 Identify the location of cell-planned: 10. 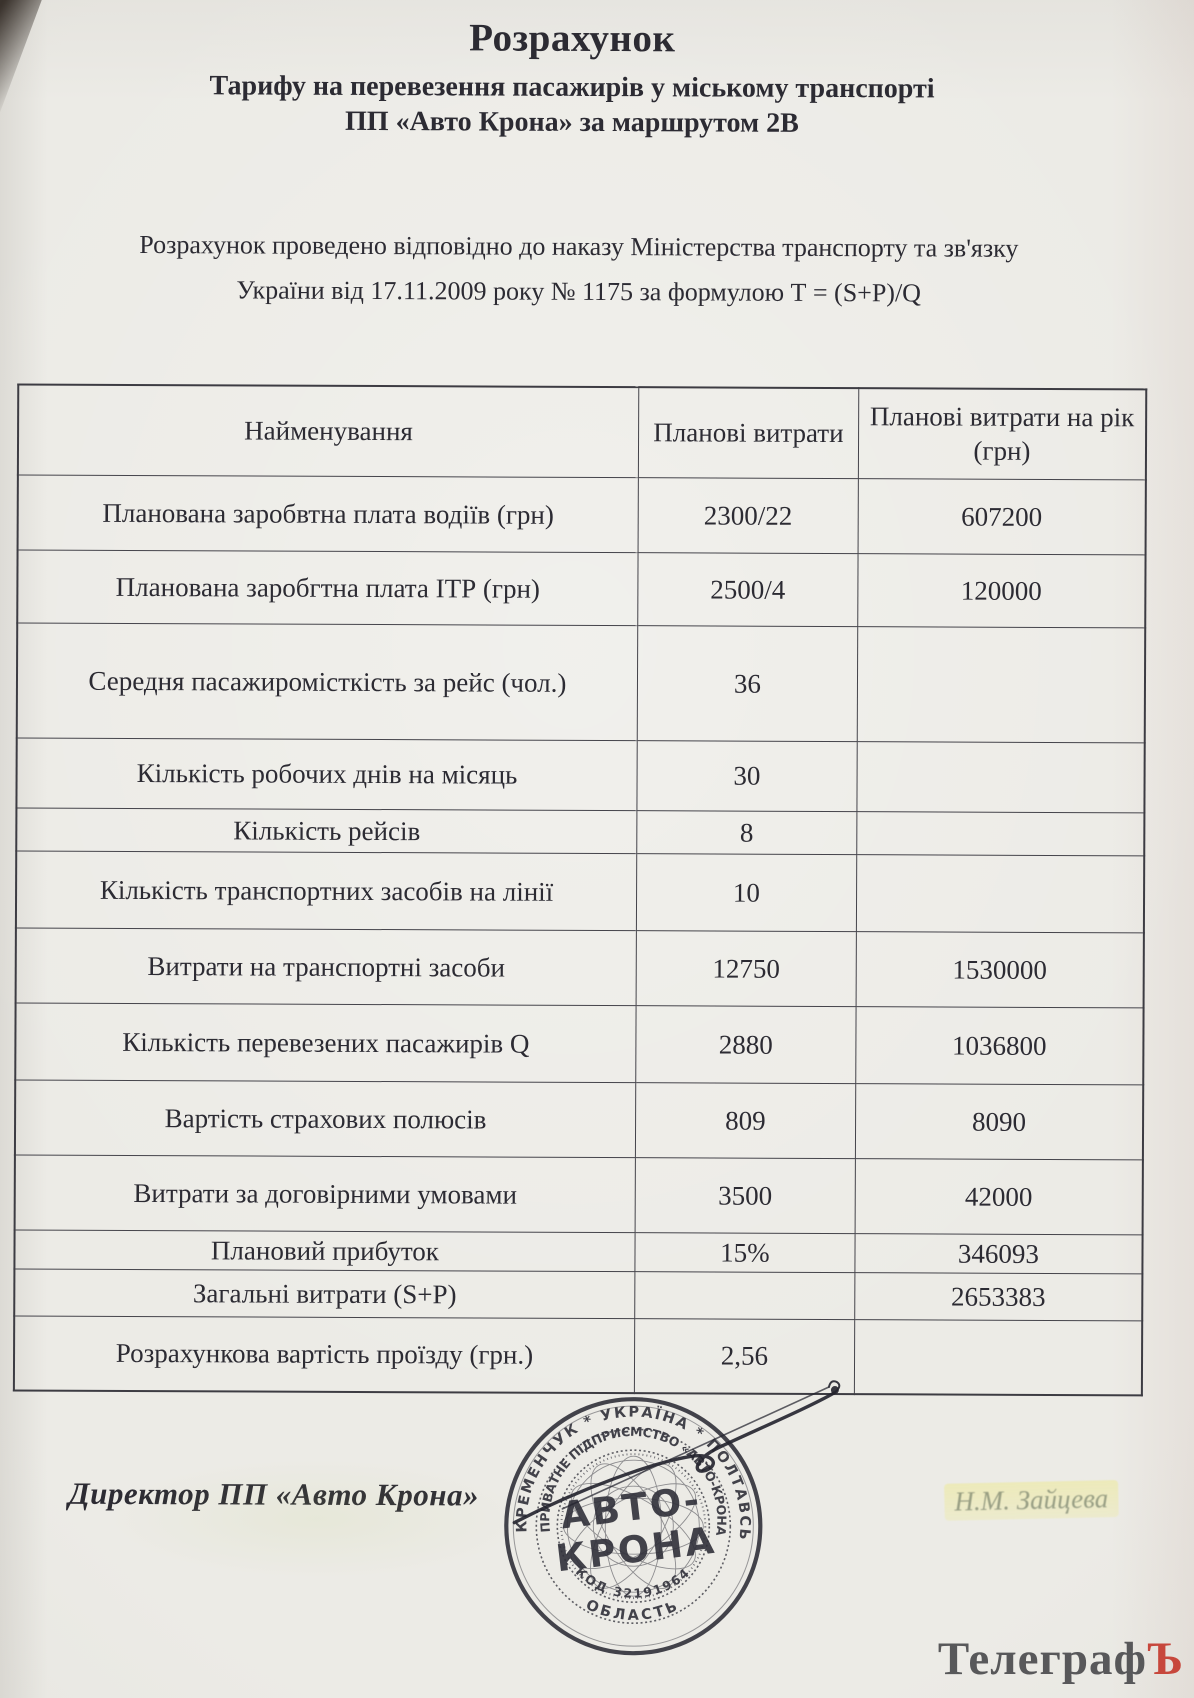
(746, 892).